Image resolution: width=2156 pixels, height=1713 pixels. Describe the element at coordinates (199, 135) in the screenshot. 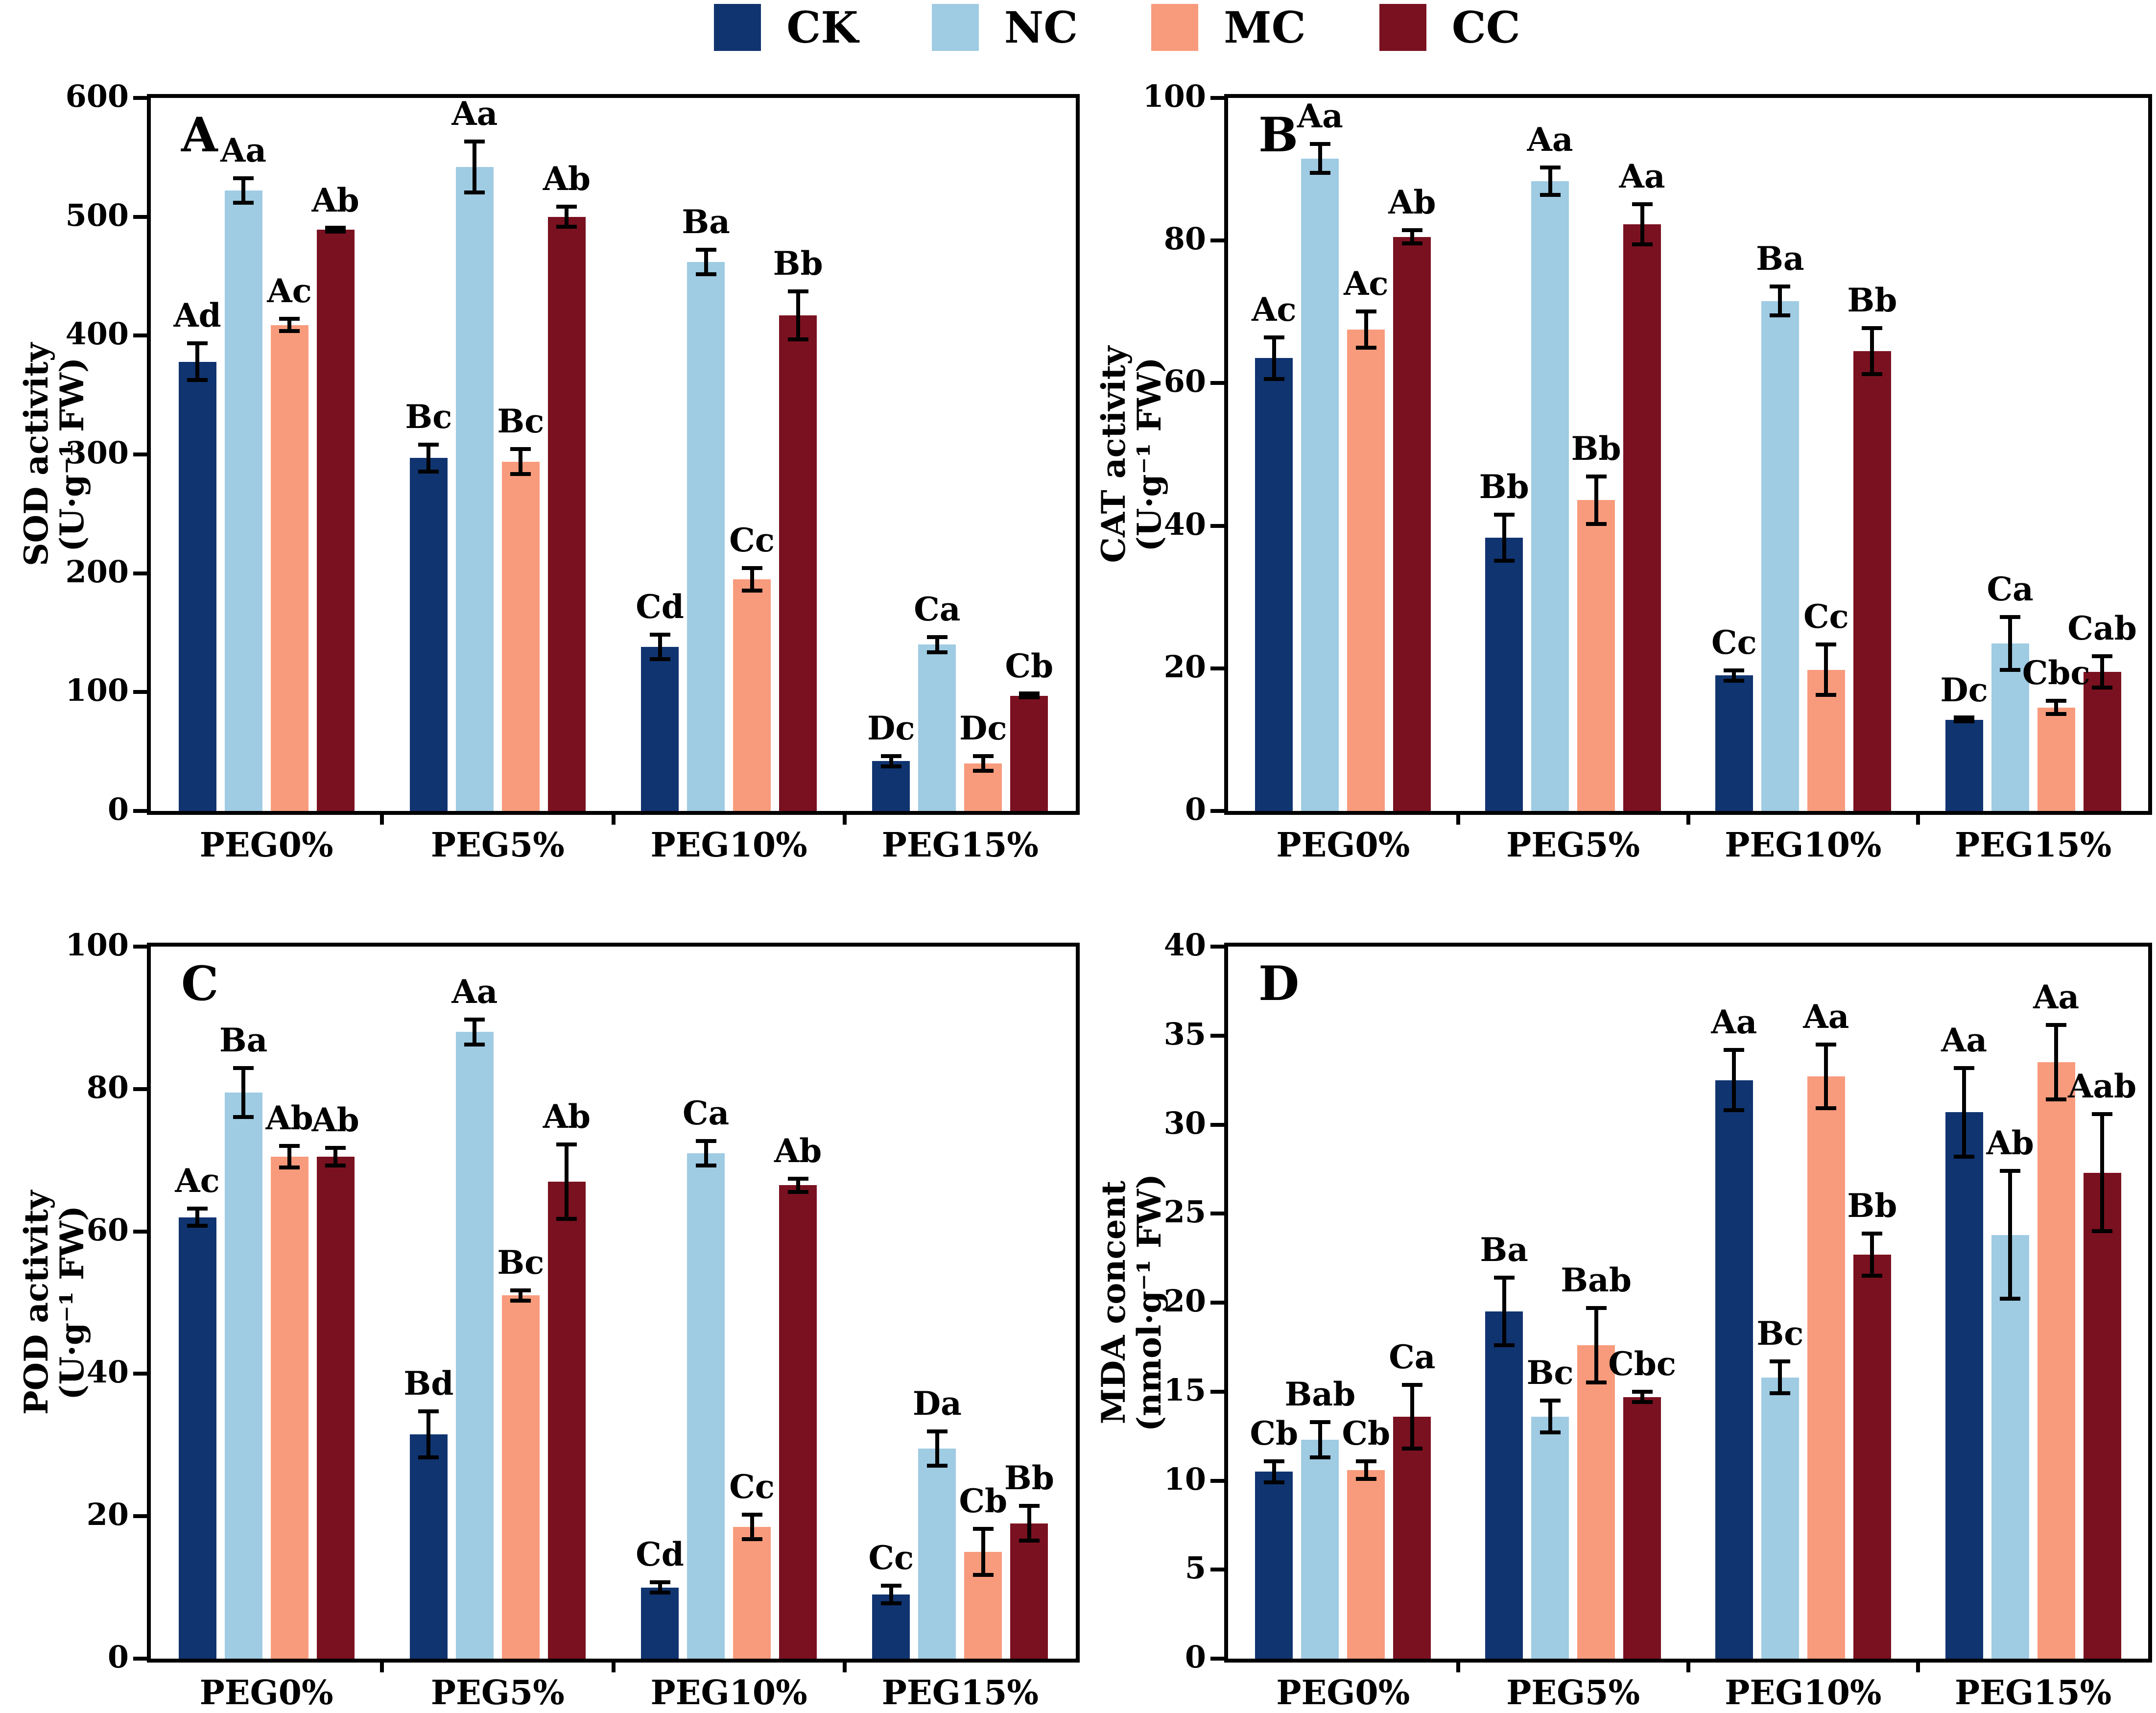

I see `panel-letter: A` at that location.